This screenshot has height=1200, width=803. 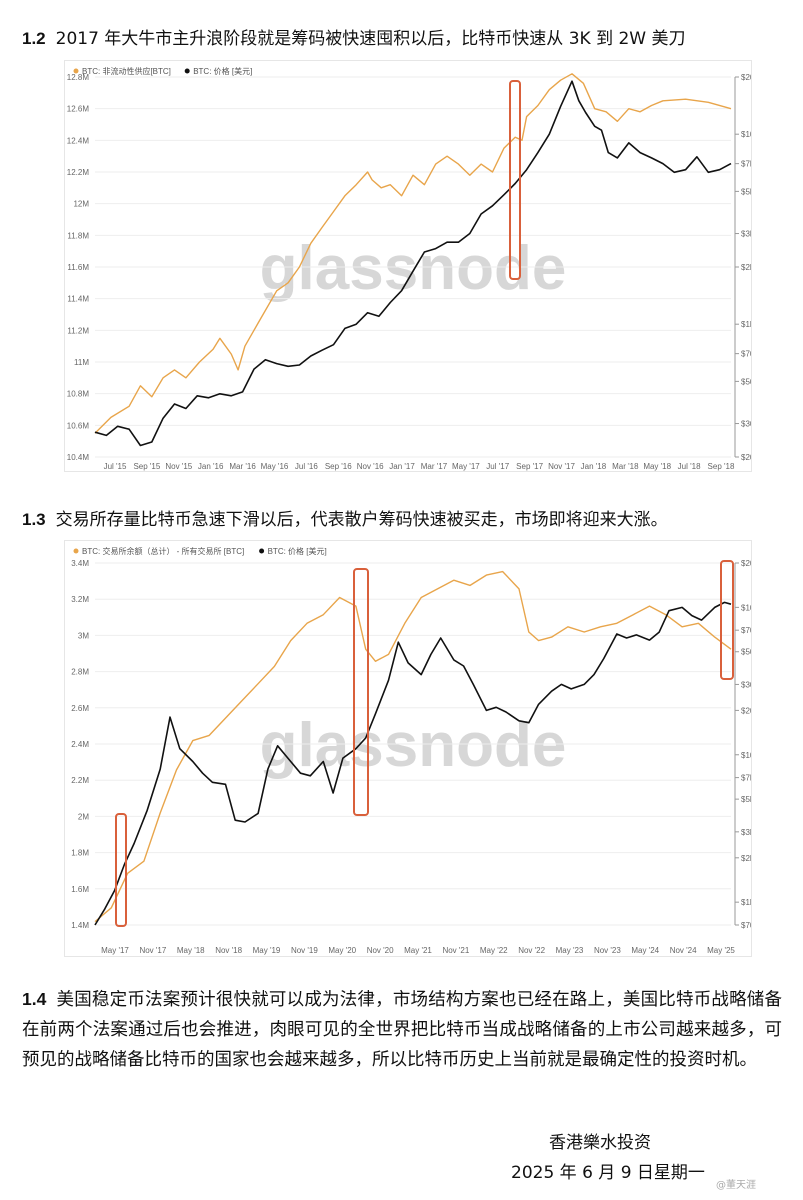 What do you see at coordinates (721, 950) in the screenshot?
I see `x-tick: May '25` at bounding box center [721, 950].